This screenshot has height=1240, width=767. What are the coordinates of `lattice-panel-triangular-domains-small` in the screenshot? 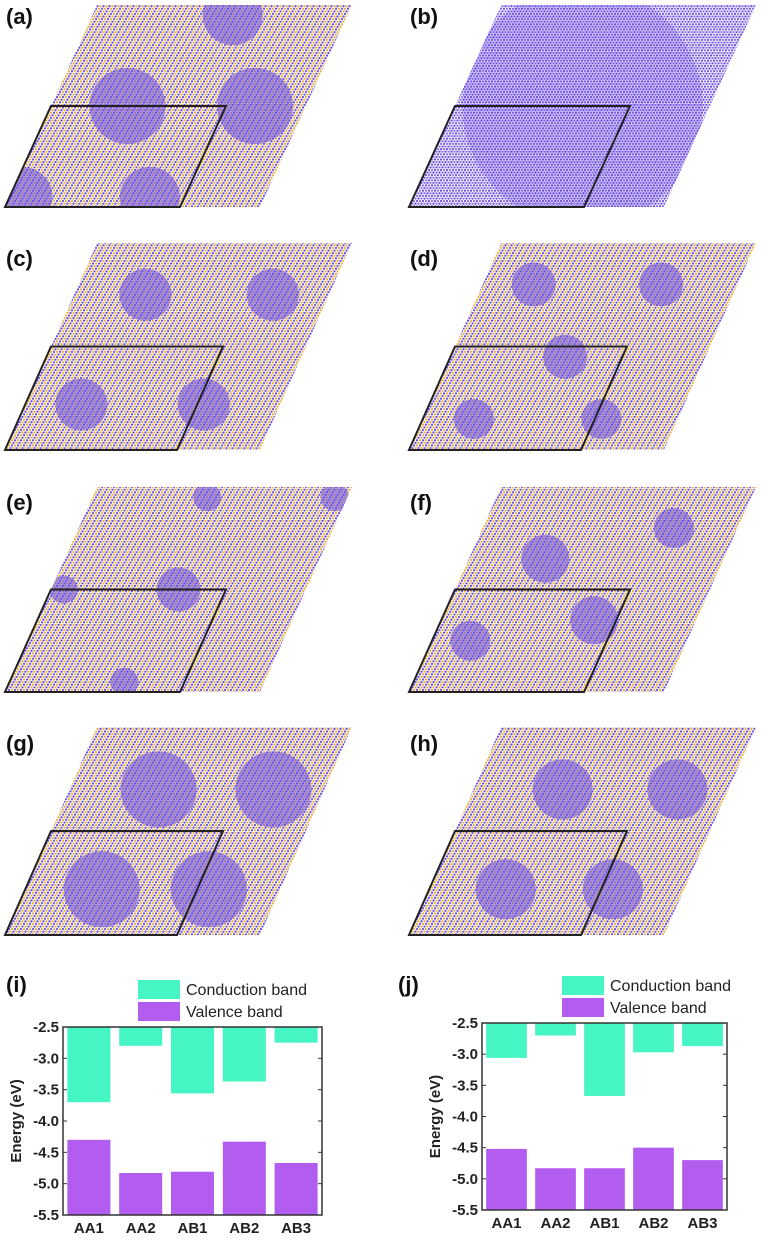 It's located at (581, 831).